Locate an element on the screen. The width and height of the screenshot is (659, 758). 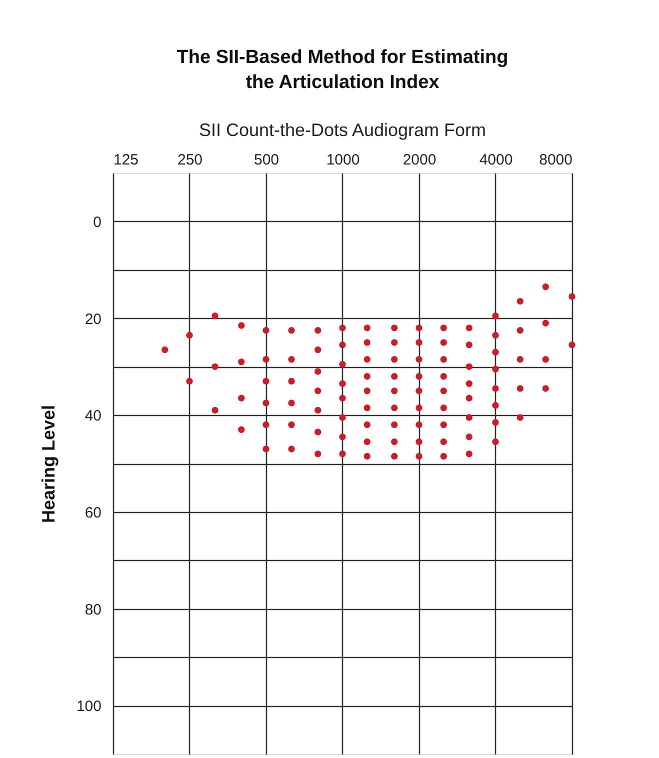
y-tick-label: 0 is located at coordinates (97, 222).